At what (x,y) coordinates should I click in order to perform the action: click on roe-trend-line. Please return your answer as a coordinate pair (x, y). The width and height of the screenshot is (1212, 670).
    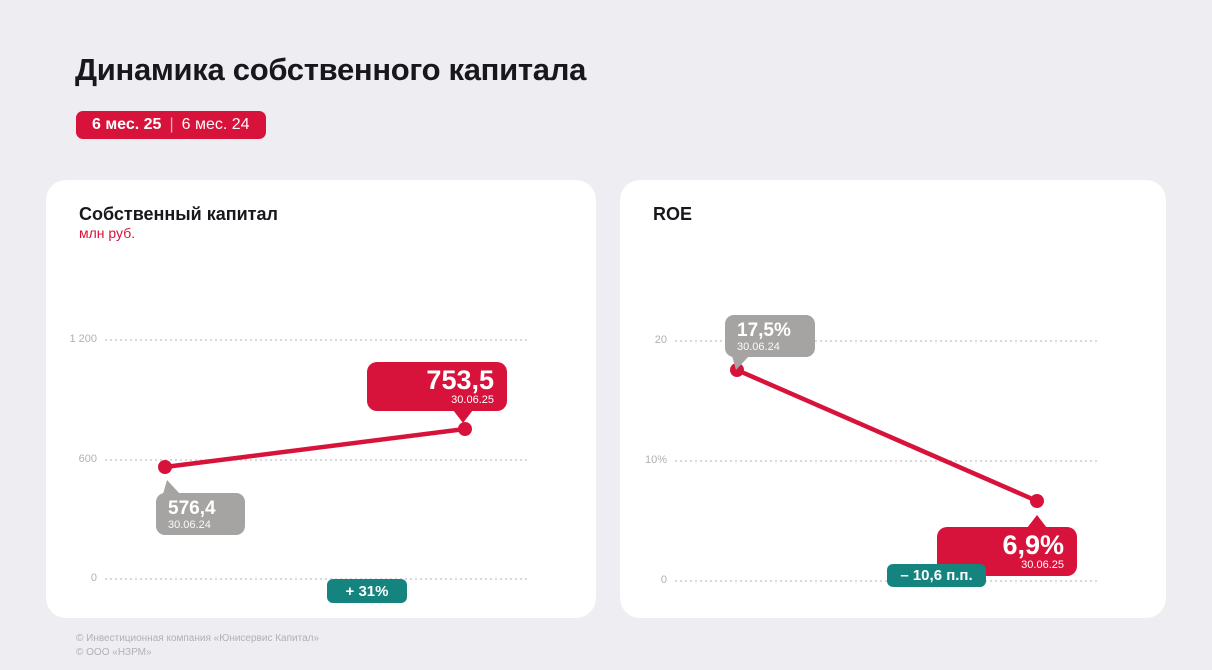
    Looking at the image, I should click on (887, 435).